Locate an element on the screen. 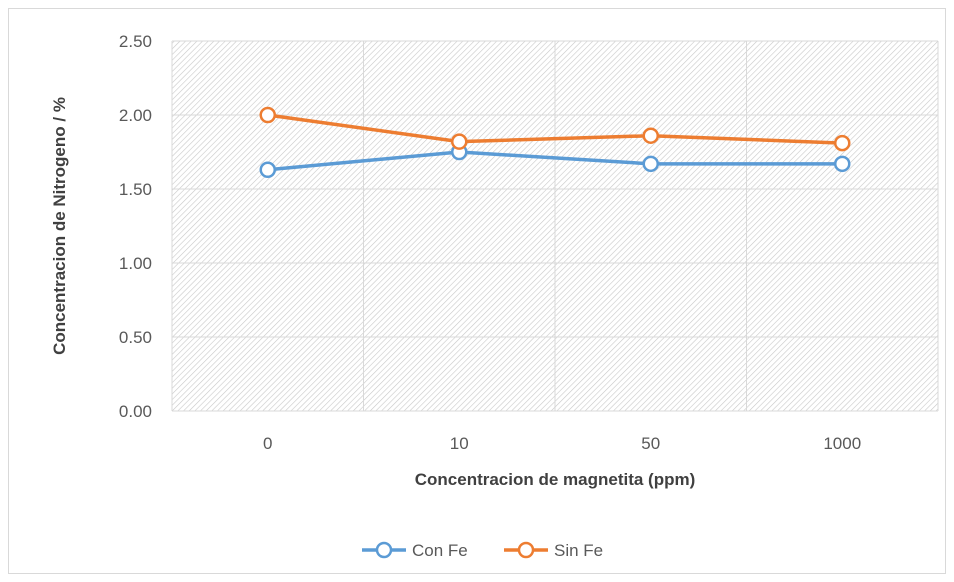 This screenshot has width=954, height=582. y-tick-label: 1.00 is located at coordinates (135, 263).